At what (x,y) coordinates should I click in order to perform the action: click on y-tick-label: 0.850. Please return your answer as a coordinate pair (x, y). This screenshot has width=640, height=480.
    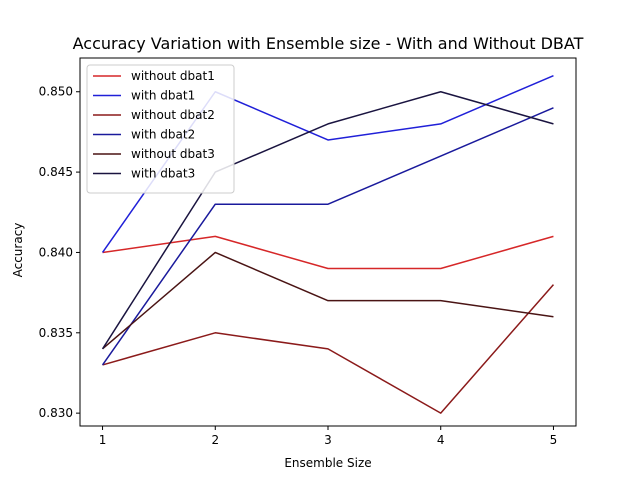
    Looking at the image, I should click on (56, 92).